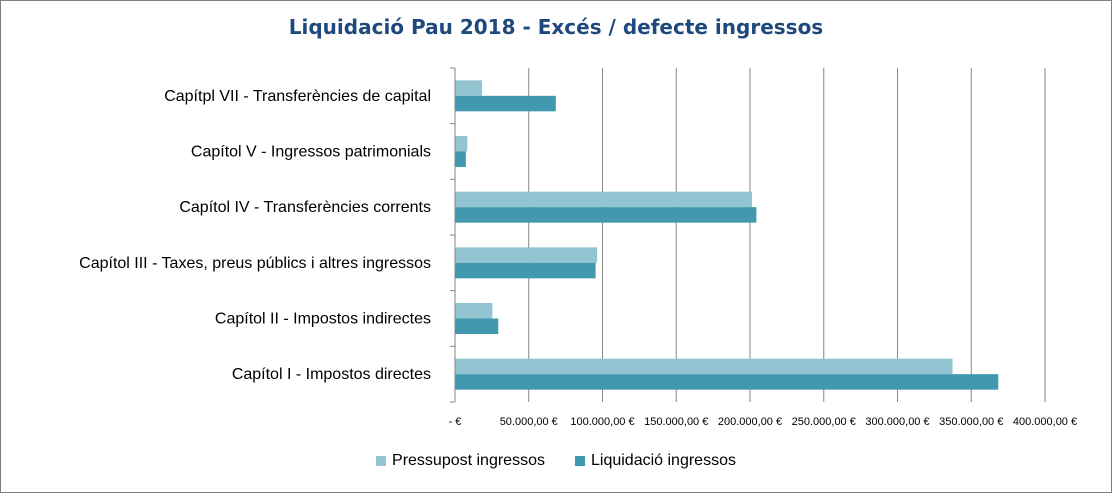  Describe the element at coordinates (750, 422) in the screenshot. I see `x-tick-label: 200.000,00 €` at that location.